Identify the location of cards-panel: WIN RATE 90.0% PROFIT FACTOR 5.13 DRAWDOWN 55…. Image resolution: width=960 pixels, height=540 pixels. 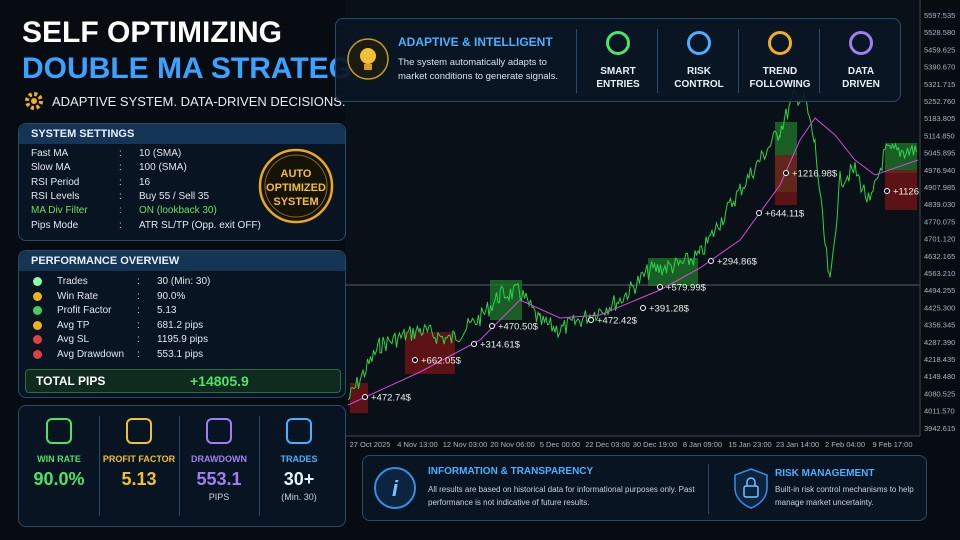
(182, 466).